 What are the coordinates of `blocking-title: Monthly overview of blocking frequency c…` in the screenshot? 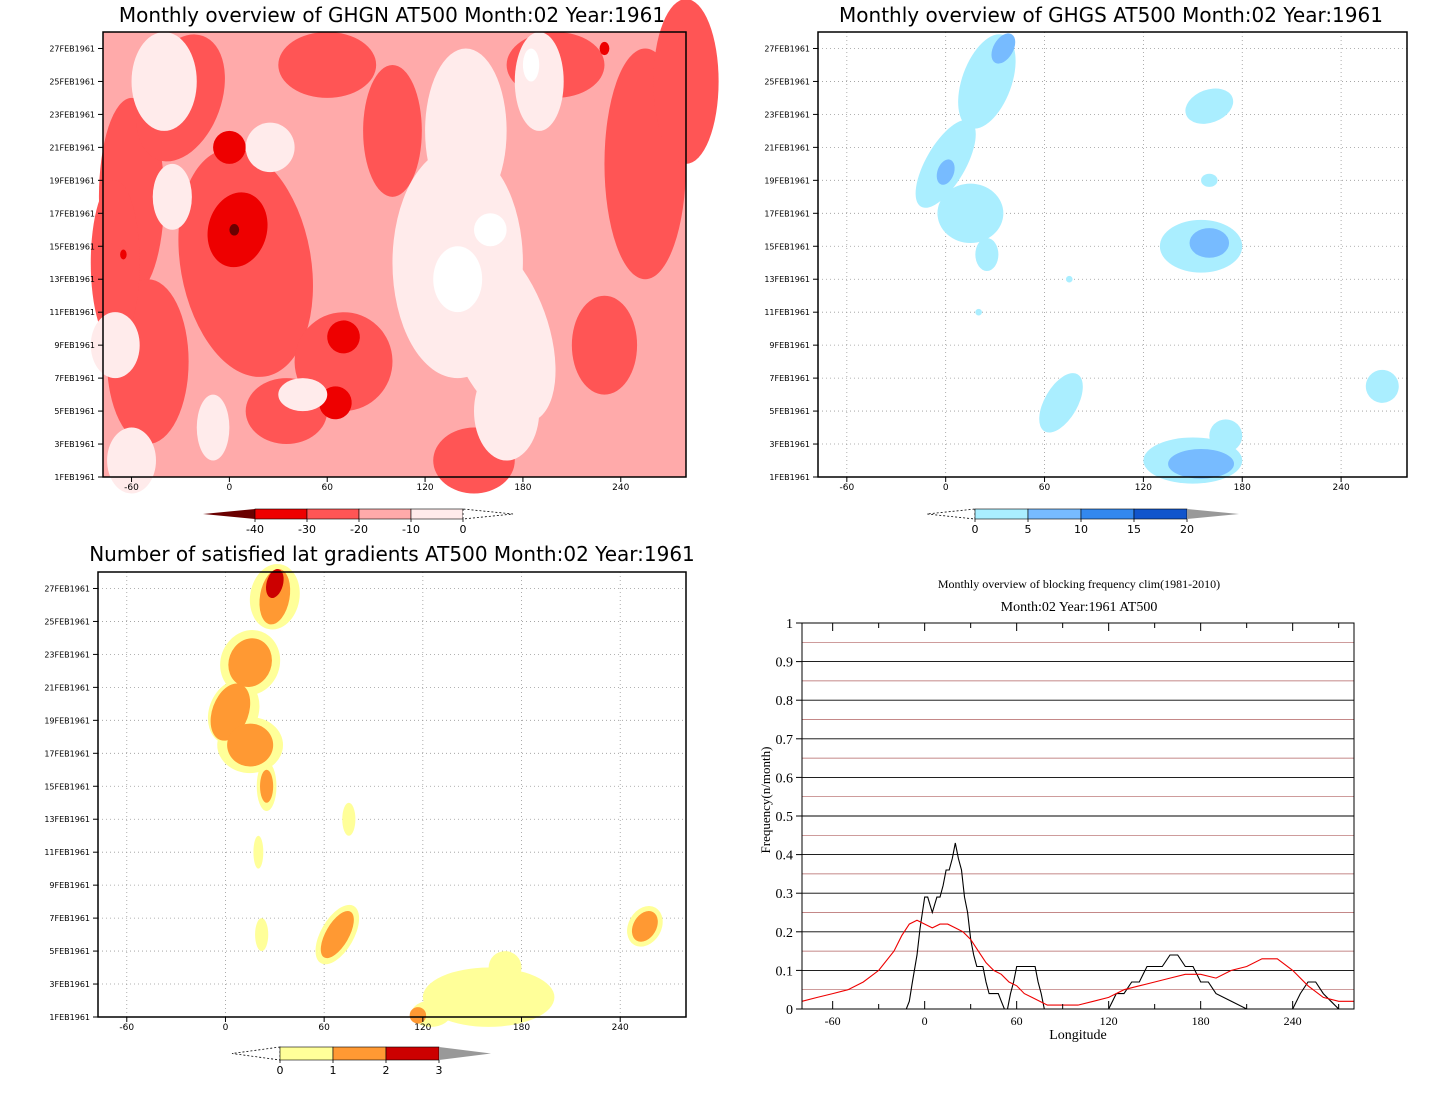 It's located at (1079, 584).